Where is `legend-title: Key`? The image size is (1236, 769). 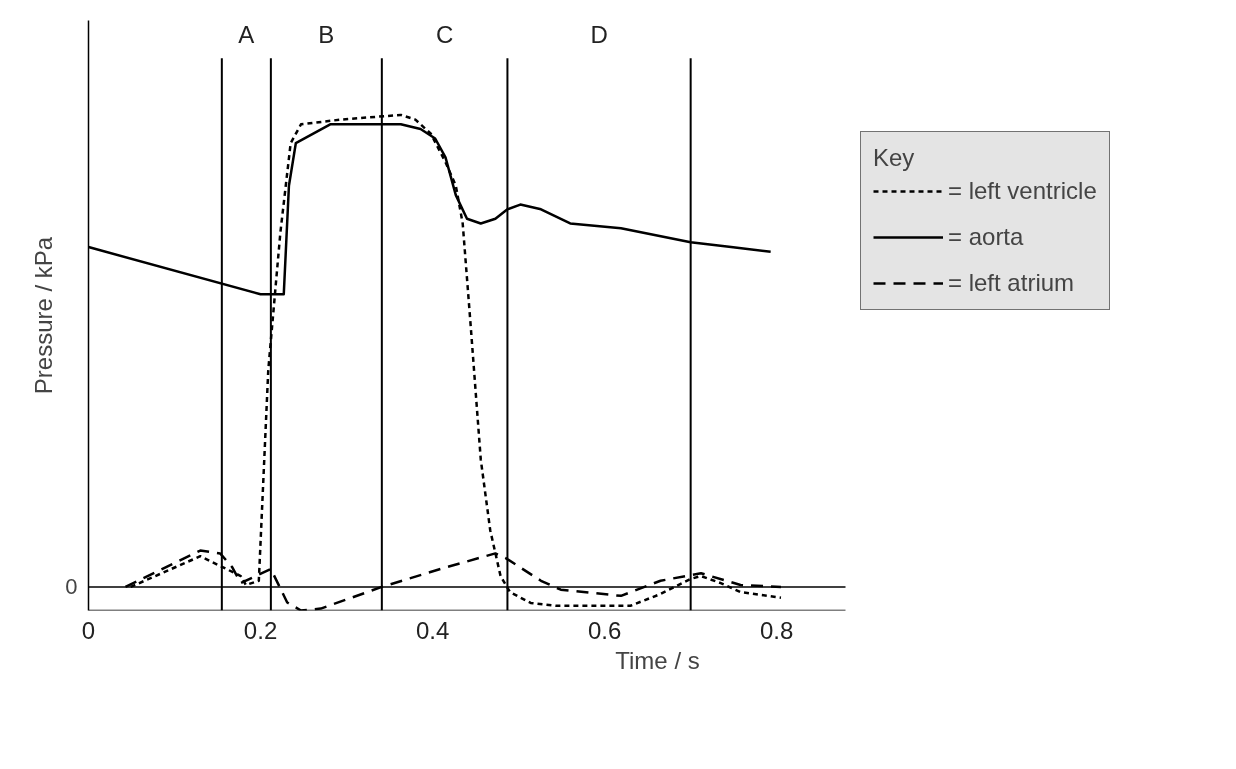
legend-title: Key is located at coordinates (894, 158).